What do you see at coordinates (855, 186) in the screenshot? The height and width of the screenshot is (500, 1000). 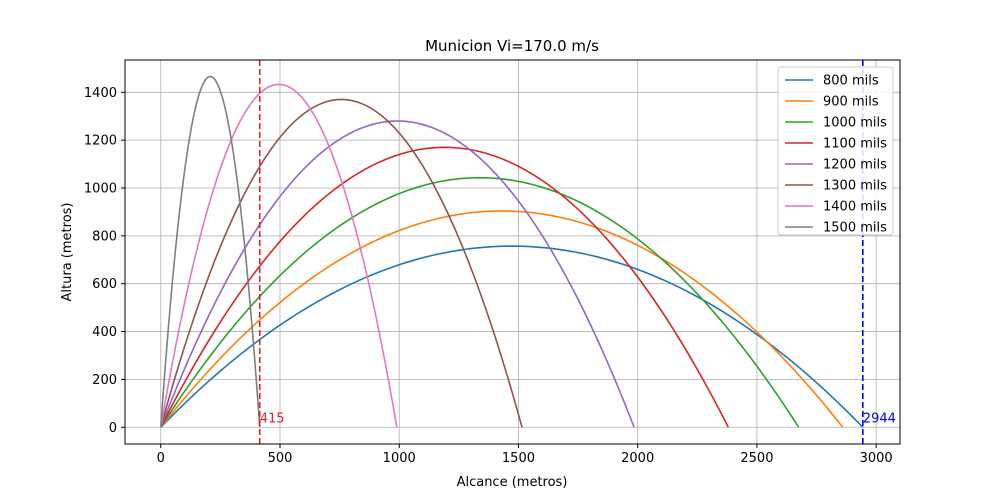 I see `legend-label: 1300 mils` at bounding box center [855, 186].